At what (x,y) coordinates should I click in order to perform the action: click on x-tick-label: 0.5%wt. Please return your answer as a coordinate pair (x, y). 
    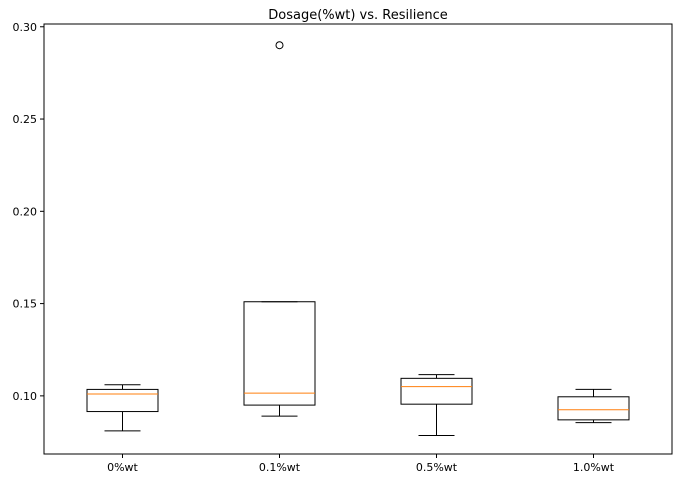
    Looking at the image, I should click on (437, 467).